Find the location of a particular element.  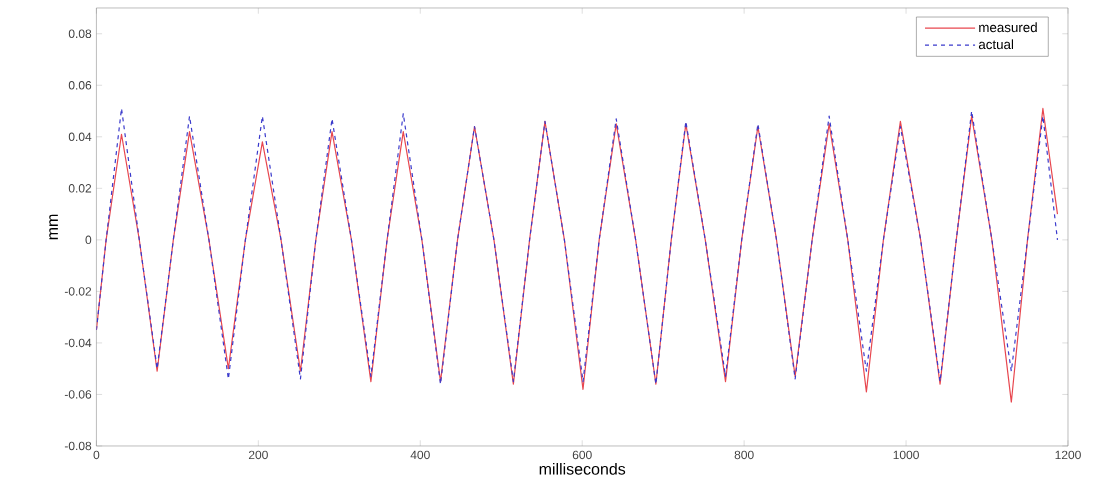

y-axis-title: mm is located at coordinates (53, 227).